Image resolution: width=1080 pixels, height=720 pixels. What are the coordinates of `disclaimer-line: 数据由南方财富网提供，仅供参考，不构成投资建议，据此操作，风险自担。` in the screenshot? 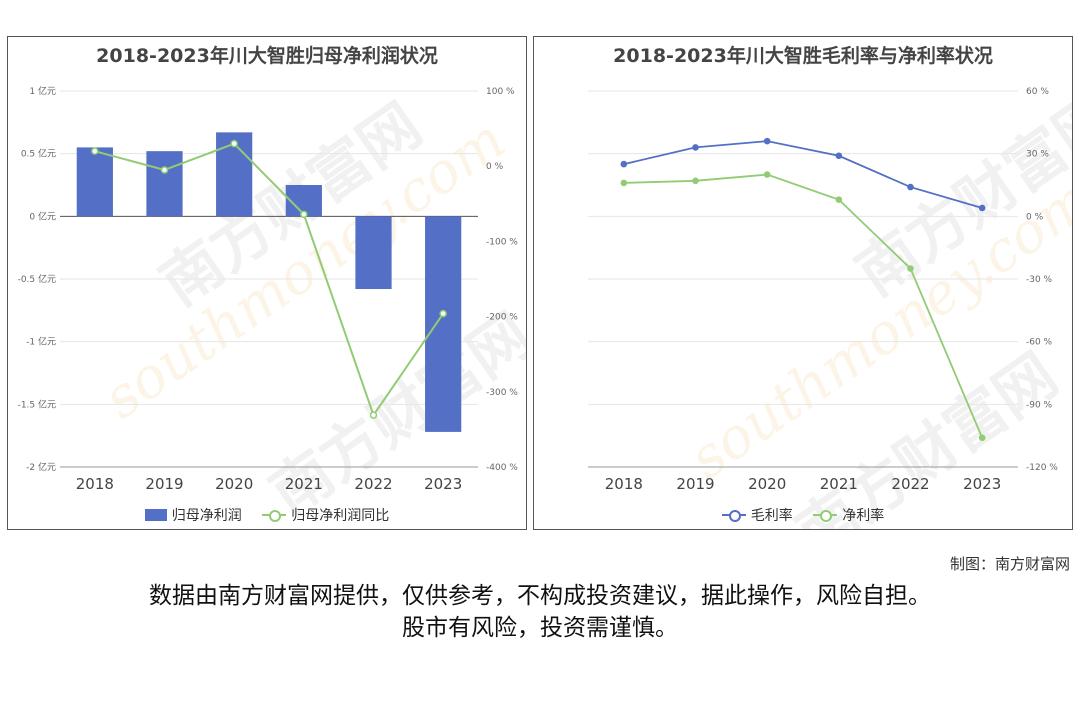 It's located at (540, 596).